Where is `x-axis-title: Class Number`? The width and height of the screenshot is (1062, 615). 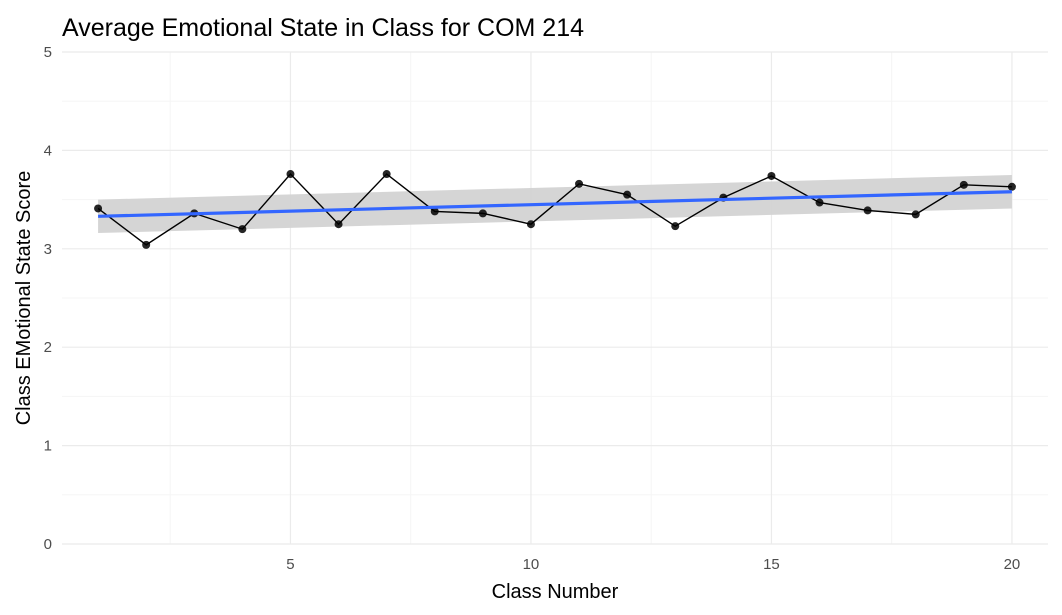 x-axis-title: Class Number is located at coordinates (555, 592).